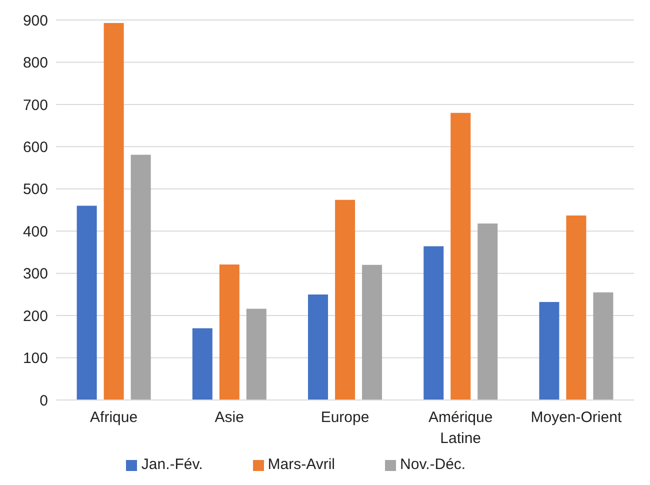  I want to click on y-tick-label: 500, so click(35, 189).